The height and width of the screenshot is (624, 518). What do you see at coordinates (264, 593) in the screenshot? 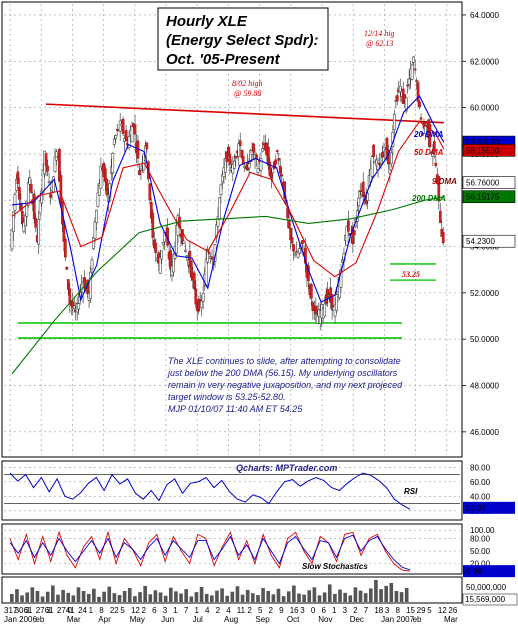
I see `volume-panel: 50,000,000 15,569,000` at bounding box center [264, 593].